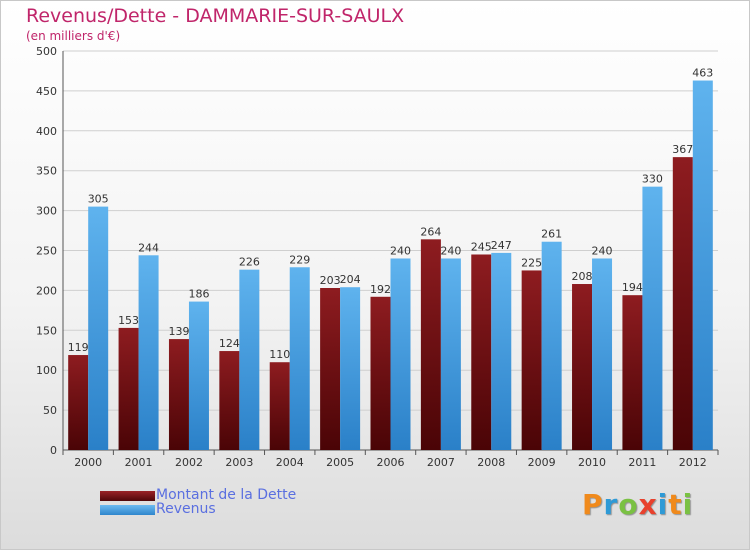  I want to click on chart-subtitle: (en milliers d'€), so click(73, 36).